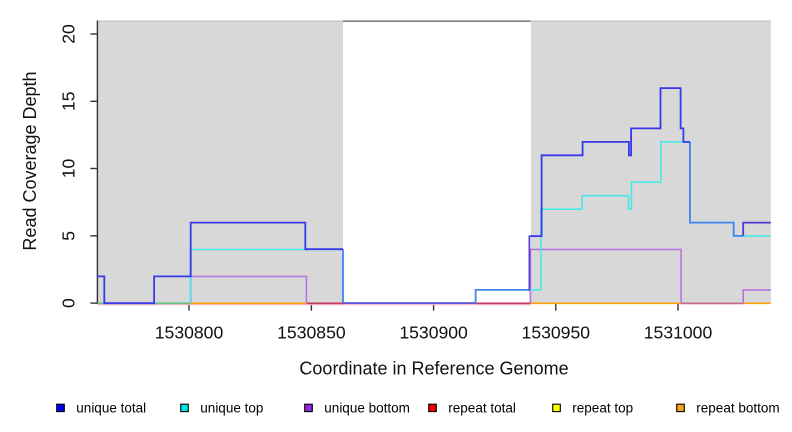 The image size is (792, 432). Describe the element at coordinates (69, 303) in the screenshot. I see `svg-text: 0` at that location.